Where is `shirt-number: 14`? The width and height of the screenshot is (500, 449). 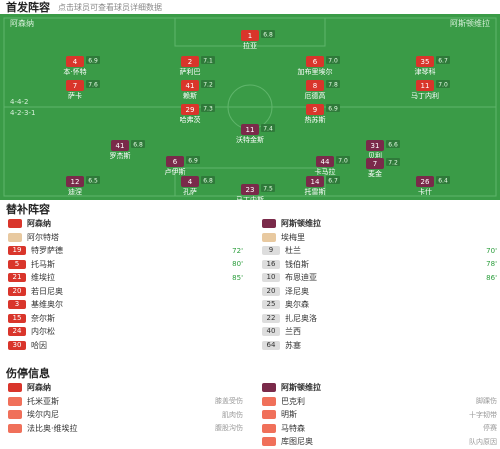
shirt-number: 14 is located at coordinates (315, 182).